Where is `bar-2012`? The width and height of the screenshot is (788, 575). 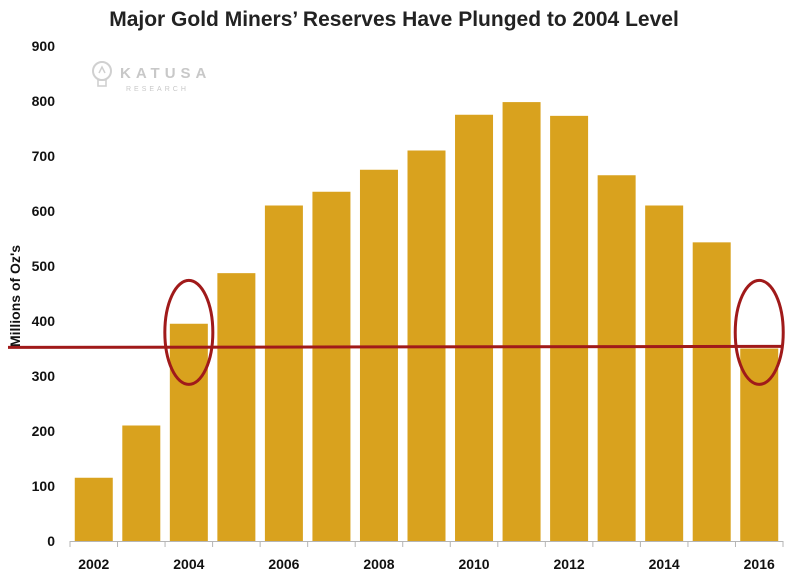 bar-2012 is located at coordinates (569, 328).